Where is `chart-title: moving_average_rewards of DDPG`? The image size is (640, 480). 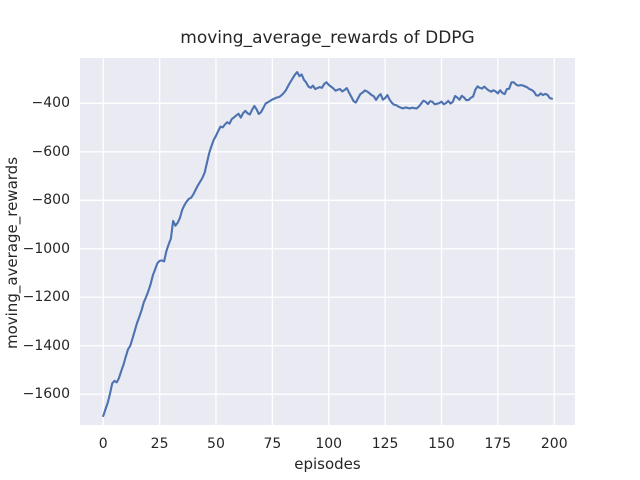
chart-title: moving_average_rewards of DDPG is located at coordinates (327, 38).